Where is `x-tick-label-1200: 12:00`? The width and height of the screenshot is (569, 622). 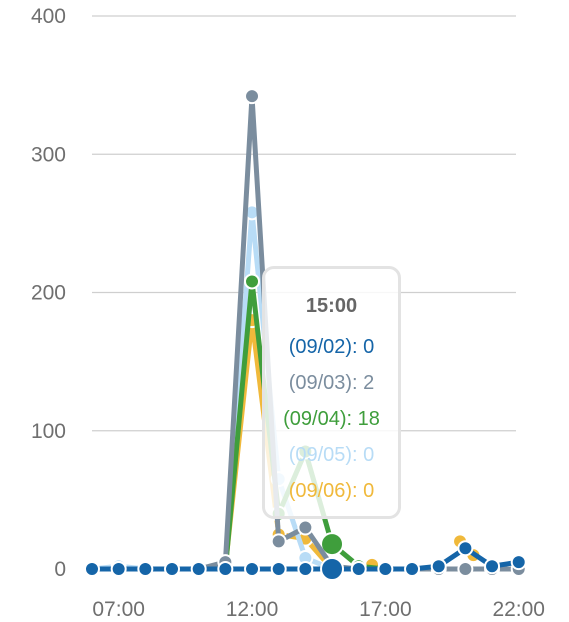 x-tick-label-1200: 12:00 is located at coordinates (252, 609).